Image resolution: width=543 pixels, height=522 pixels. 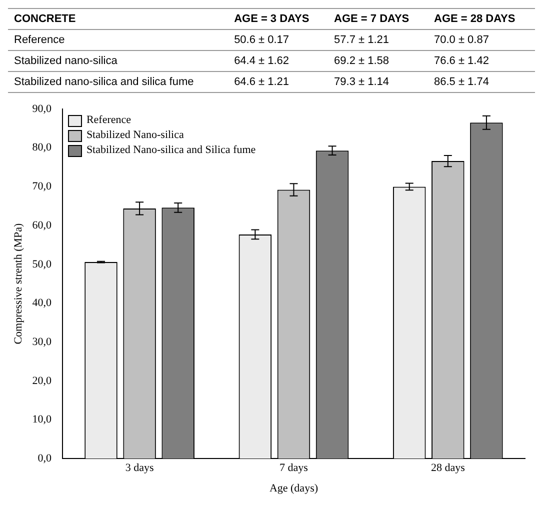 I want to click on text: 86.5 ± 1.74, so click(x=481, y=82).